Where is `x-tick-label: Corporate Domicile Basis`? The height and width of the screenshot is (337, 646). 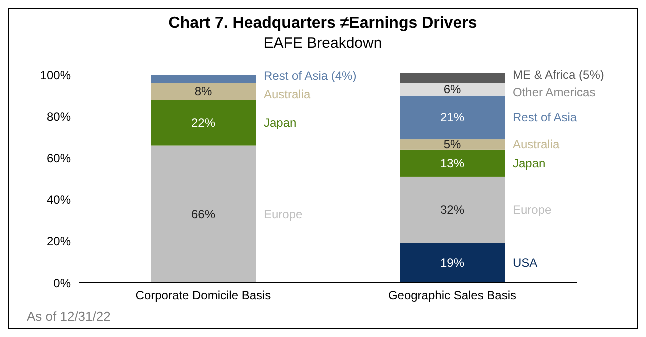 x-tick-label: Corporate Domicile Basis is located at coordinates (204, 295).